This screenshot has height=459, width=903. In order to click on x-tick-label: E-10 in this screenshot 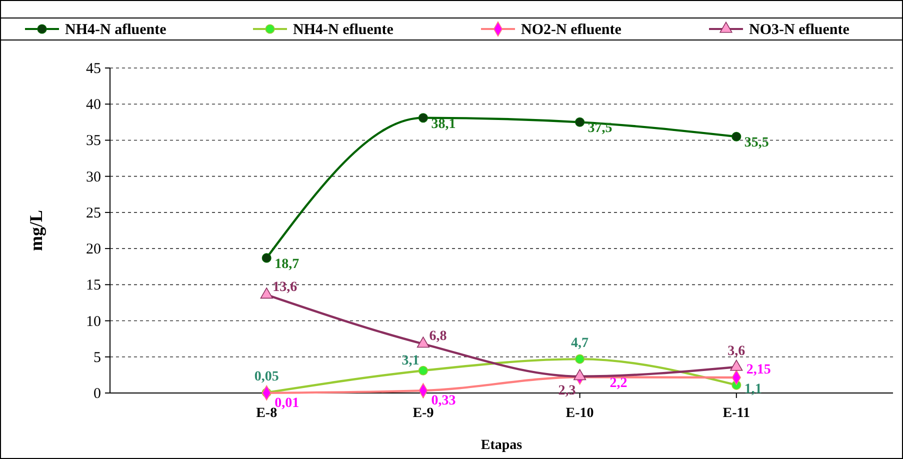, I will do `click(580, 413)`.